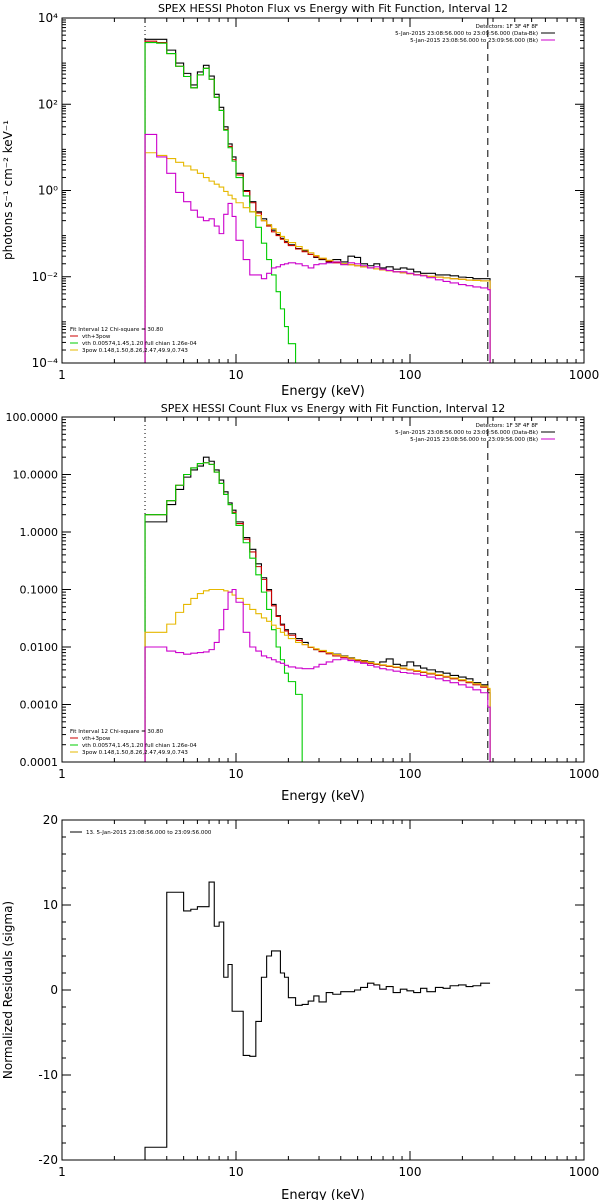  What do you see at coordinates (45, 277) in the screenshot?
I see `y-tick-label: 10⁻²` at bounding box center [45, 277].